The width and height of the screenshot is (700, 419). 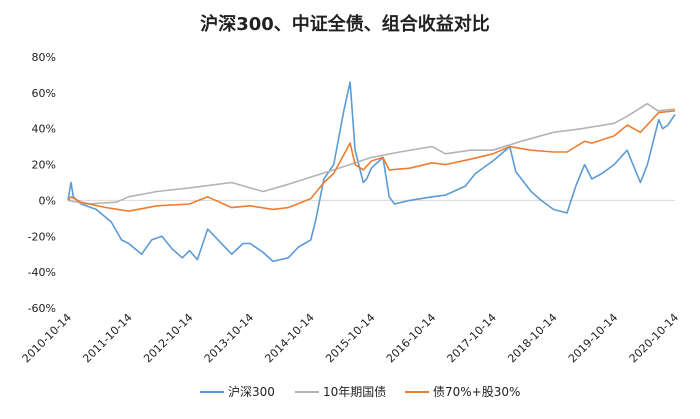 What do you see at coordinates (44, 93) in the screenshot?
I see `y-tick-label: 60%` at bounding box center [44, 93].